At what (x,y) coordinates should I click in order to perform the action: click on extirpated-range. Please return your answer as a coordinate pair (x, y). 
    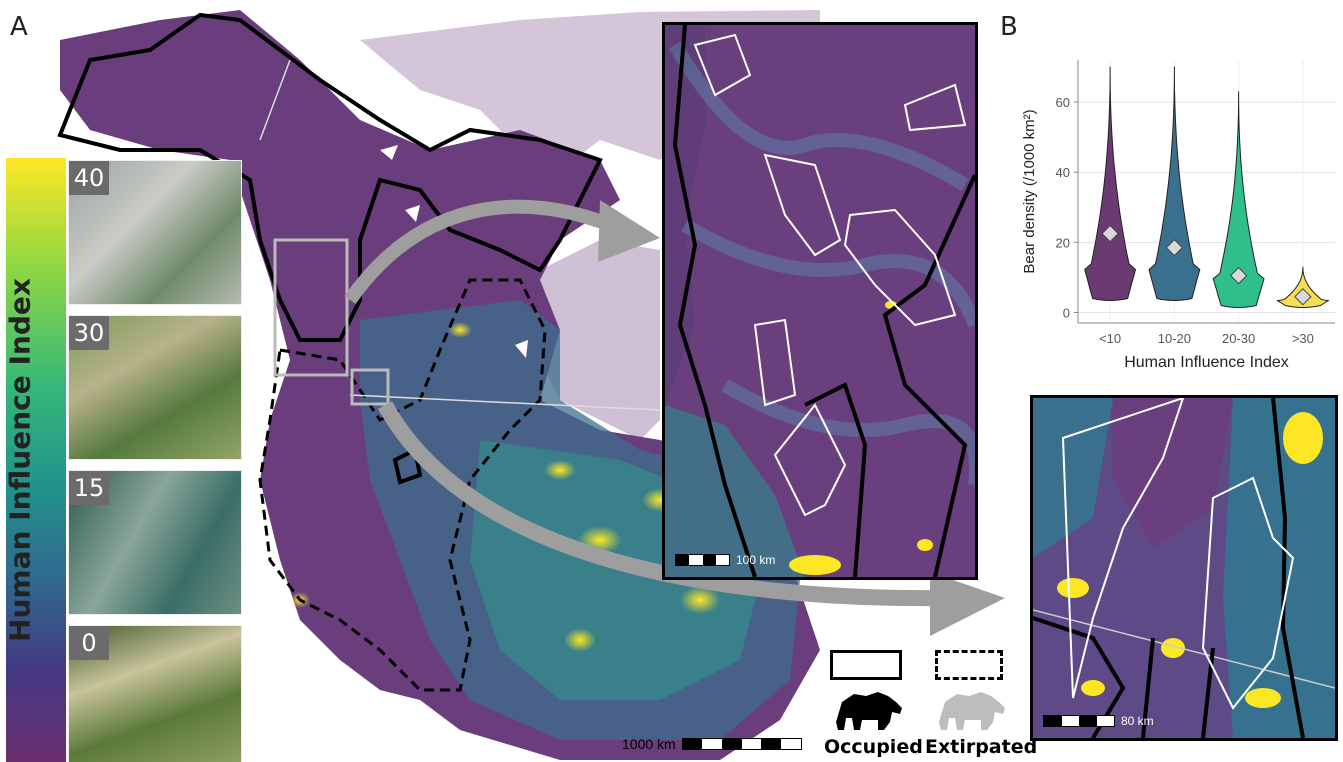
    Looking at the image, I should click on (402, 485).